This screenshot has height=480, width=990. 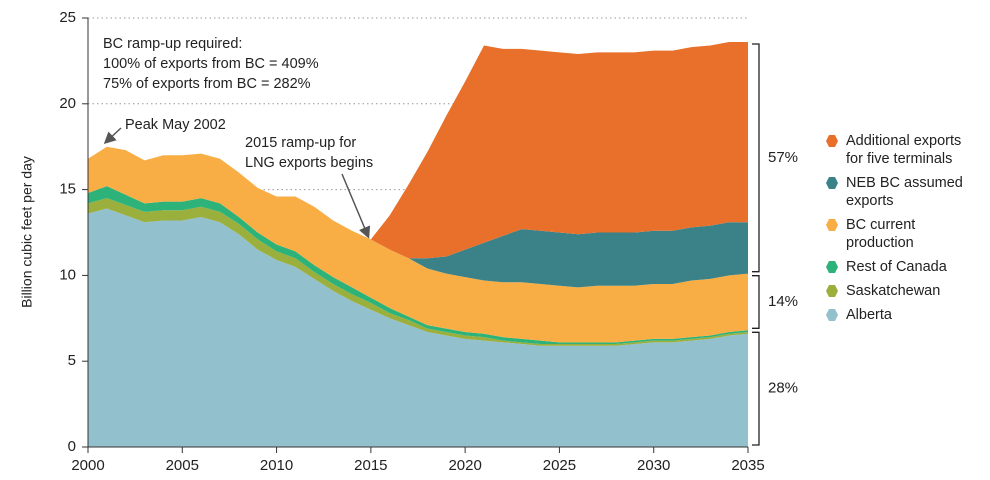 I want to click on x-tick-label: 2005, so click(x=182, y=465).